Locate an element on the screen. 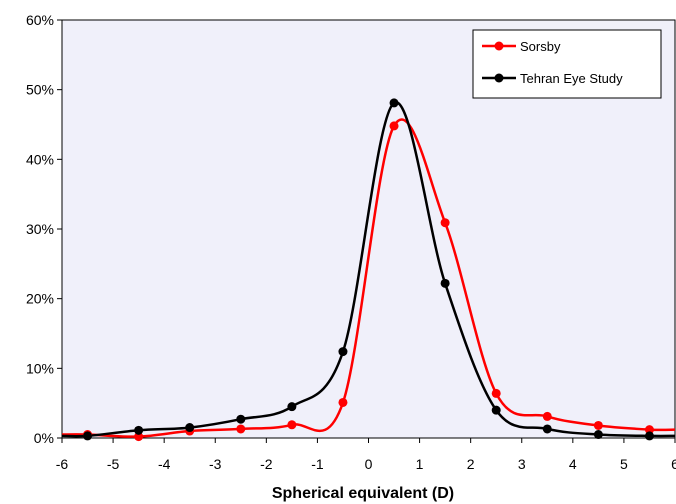 The width and height of the screenshot is (676, 504). legend-label: Tehran Eye Study is located at coordinates (571, 78).